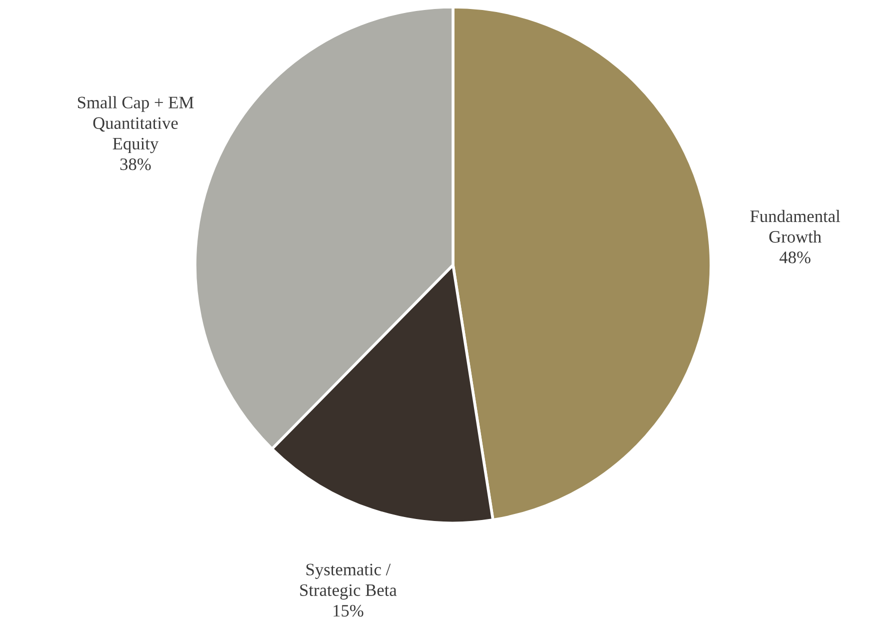  What do you see at coordinates (795, 226) in the screenshot?
I see `slice-label: Fundamental Growth` at bounding box center [795, 226].